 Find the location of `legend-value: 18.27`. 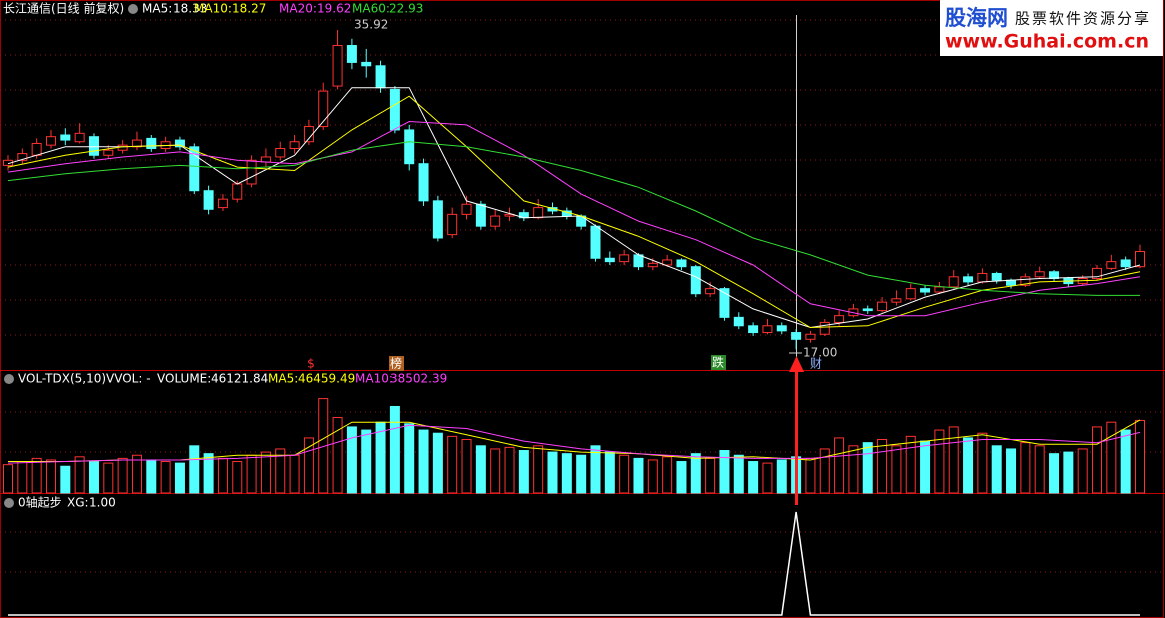

legend-value: 18.27 is located at coordinates (249, 9).